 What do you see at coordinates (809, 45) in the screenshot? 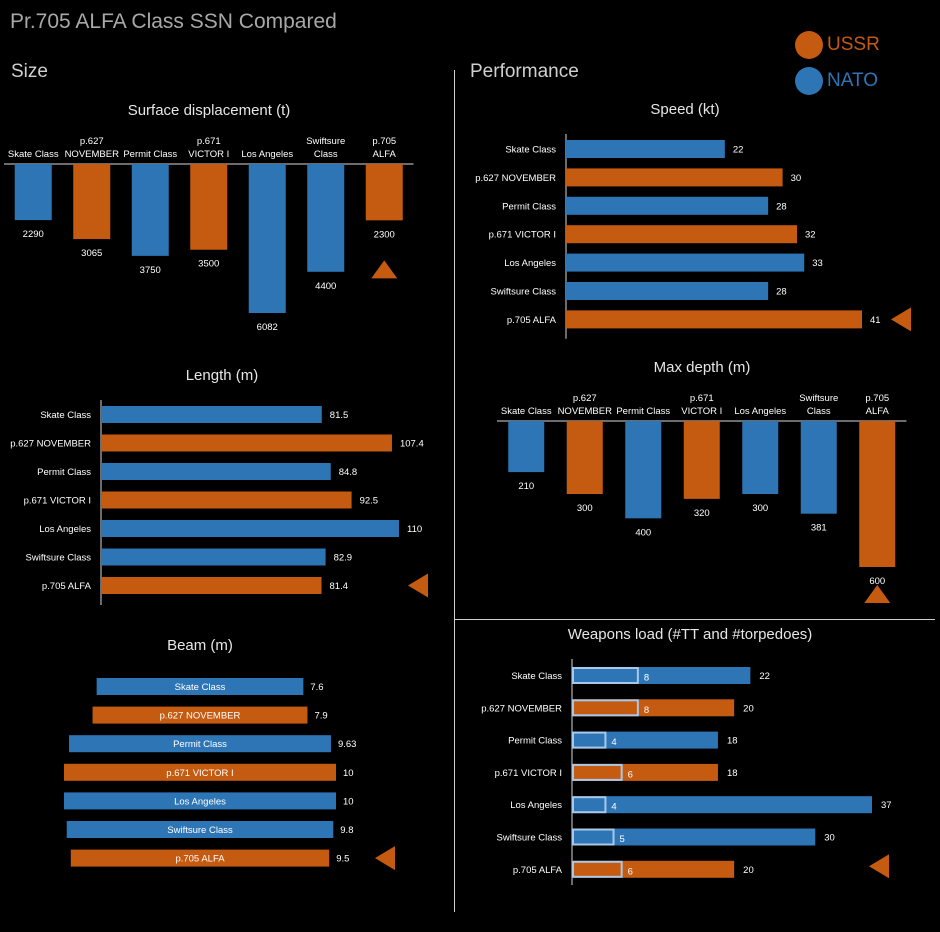
I see `legend-swatch-ussr` at bounding box center [809, 45].